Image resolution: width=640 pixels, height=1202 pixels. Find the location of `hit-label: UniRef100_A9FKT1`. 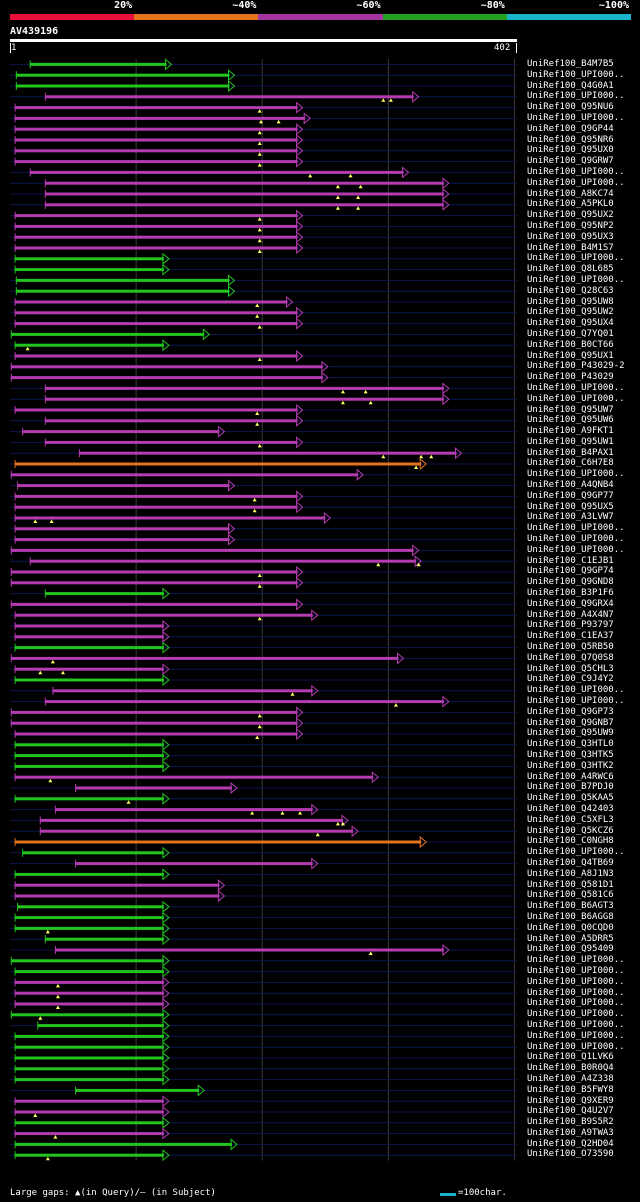

hit-label: UniRef100_A9FKT1 is located at coordinates (570, 431).